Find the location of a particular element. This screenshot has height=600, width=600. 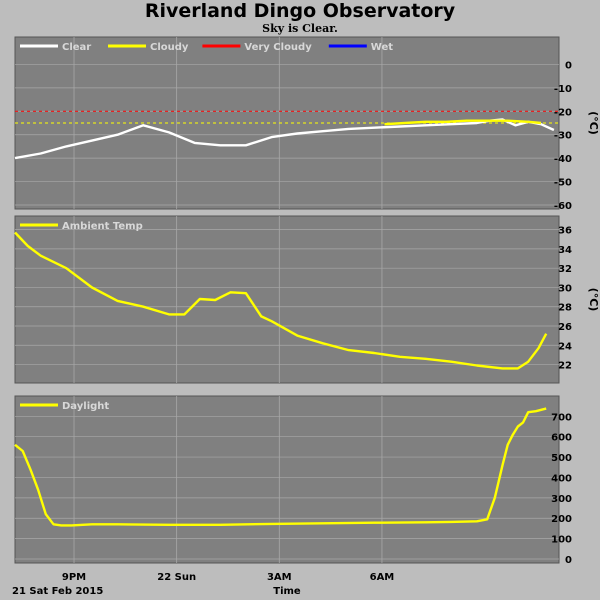

date-label: 21 Sat Feb 2015 is located at coordinates (57, 591).